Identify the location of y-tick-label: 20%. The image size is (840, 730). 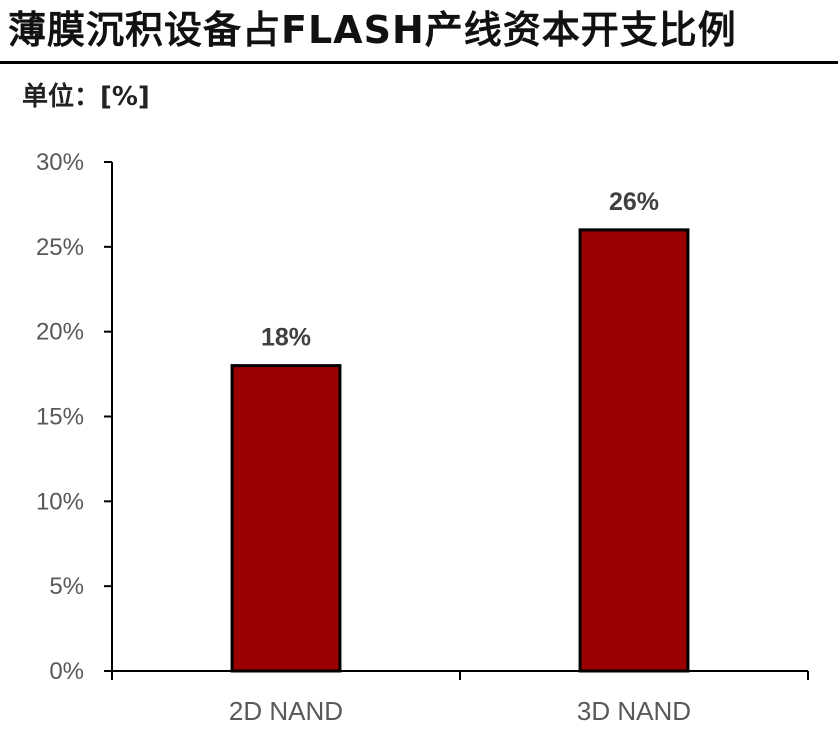
(60, 332).